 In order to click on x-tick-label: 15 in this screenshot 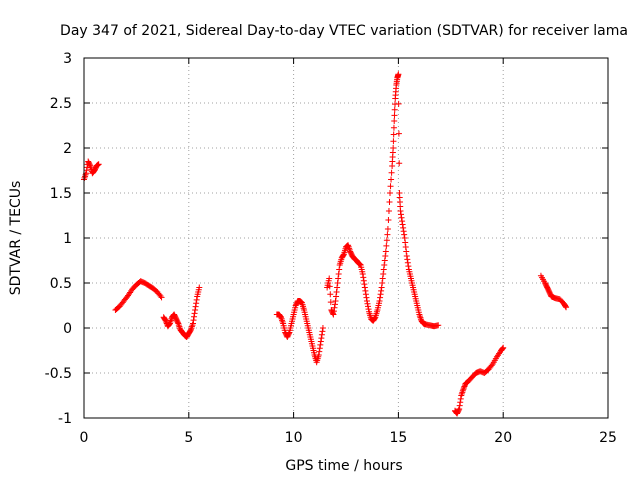, I will do `click(398, 438)`.